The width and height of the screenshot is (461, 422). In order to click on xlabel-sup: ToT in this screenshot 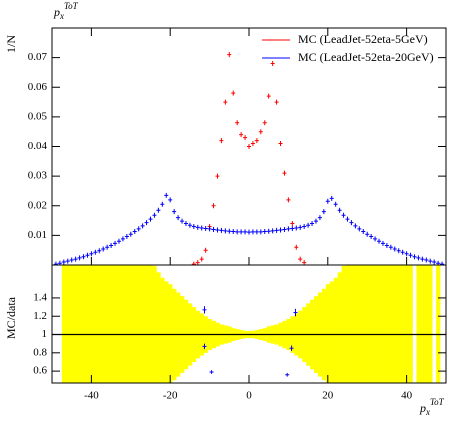, I will do `click(437, 402)`.